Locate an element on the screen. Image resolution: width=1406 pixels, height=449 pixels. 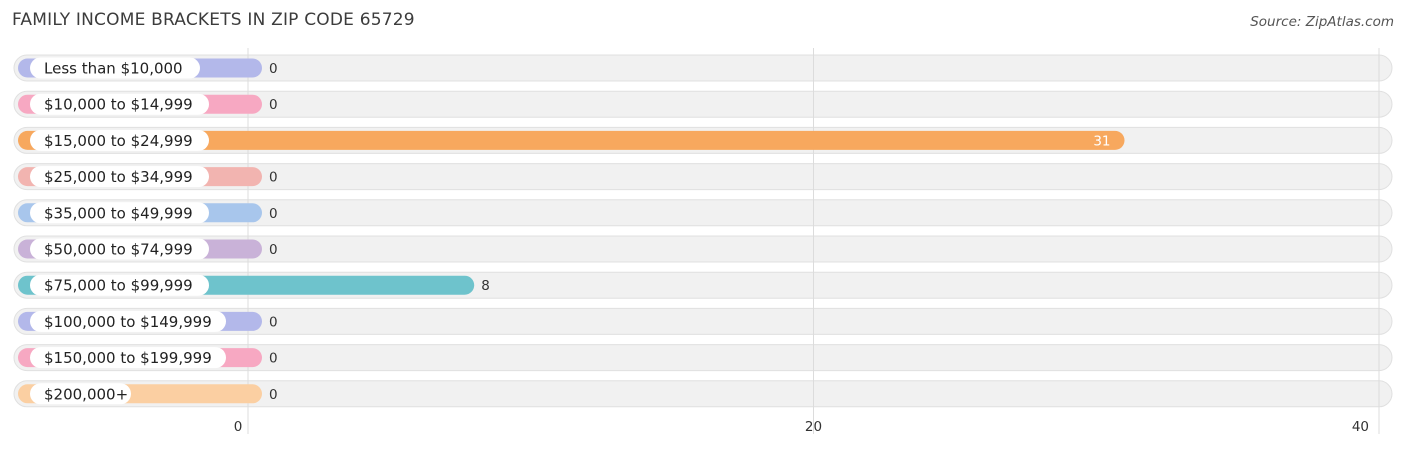
value-label: 31 is located at coordinates (1101, 141).